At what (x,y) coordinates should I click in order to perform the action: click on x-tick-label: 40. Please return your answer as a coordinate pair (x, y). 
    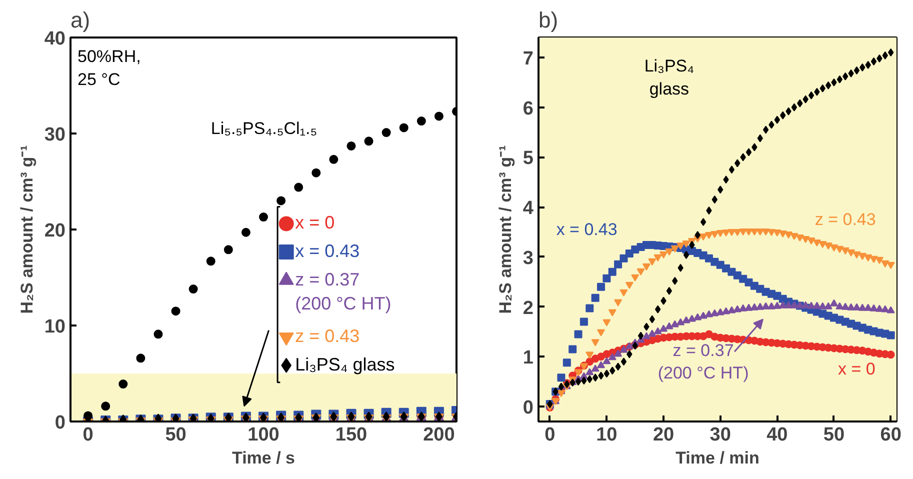
    Looking at the image, I should click on (777, 435).